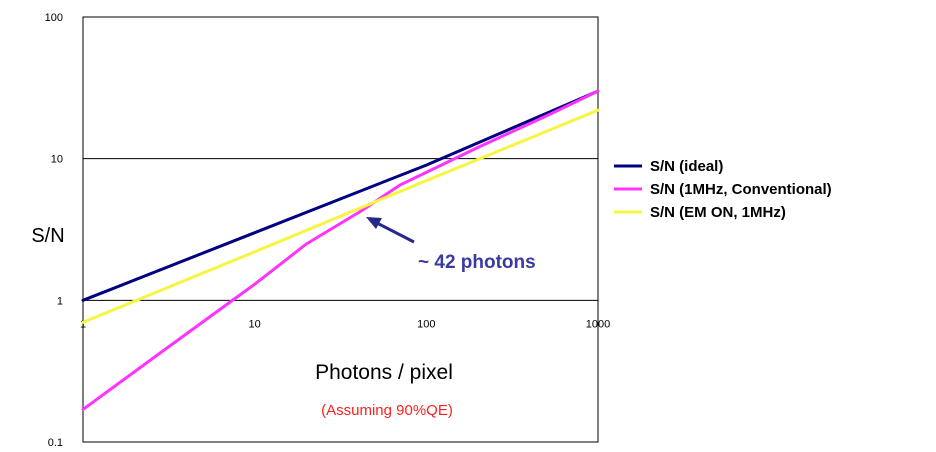  Describe the element at coordinates (55, 443) in the screenshot. I see `y-tick-label: 0.1` at that location.